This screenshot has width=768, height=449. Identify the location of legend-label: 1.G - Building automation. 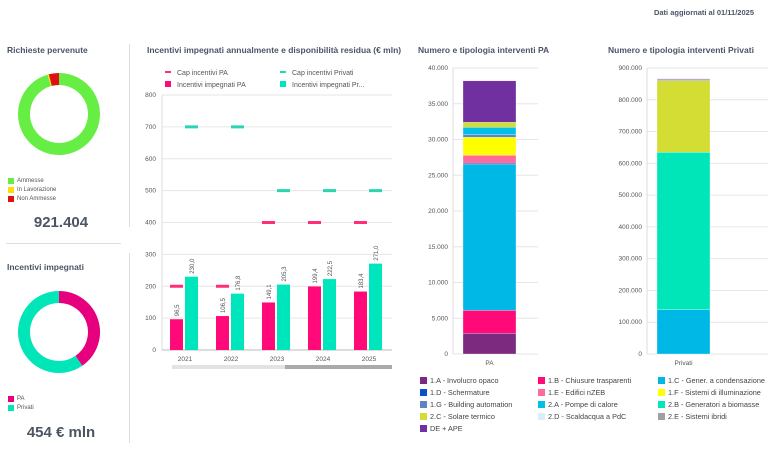
(471, 404).